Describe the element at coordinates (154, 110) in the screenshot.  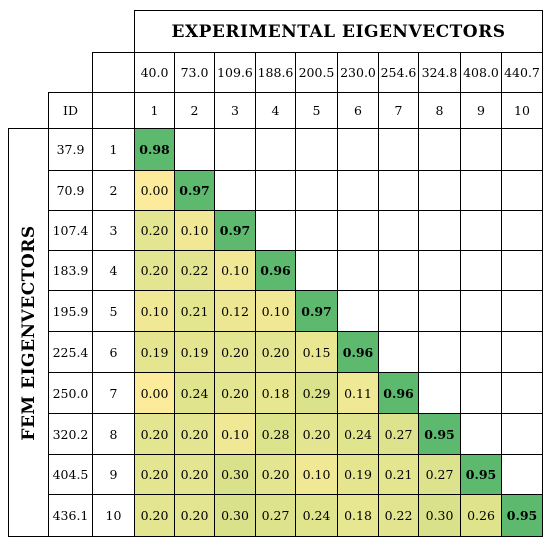
I see `exp-id: 1` at that location.